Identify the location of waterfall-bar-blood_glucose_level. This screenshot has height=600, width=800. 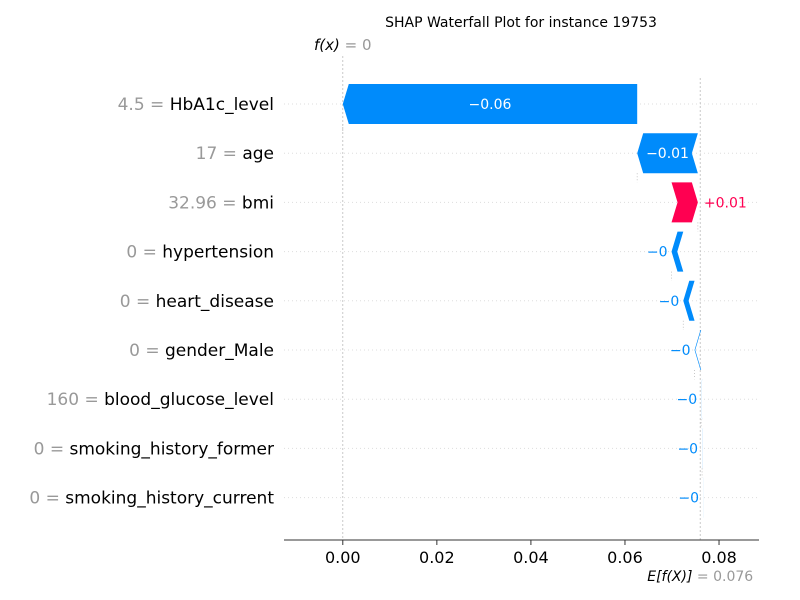
(702, 399).